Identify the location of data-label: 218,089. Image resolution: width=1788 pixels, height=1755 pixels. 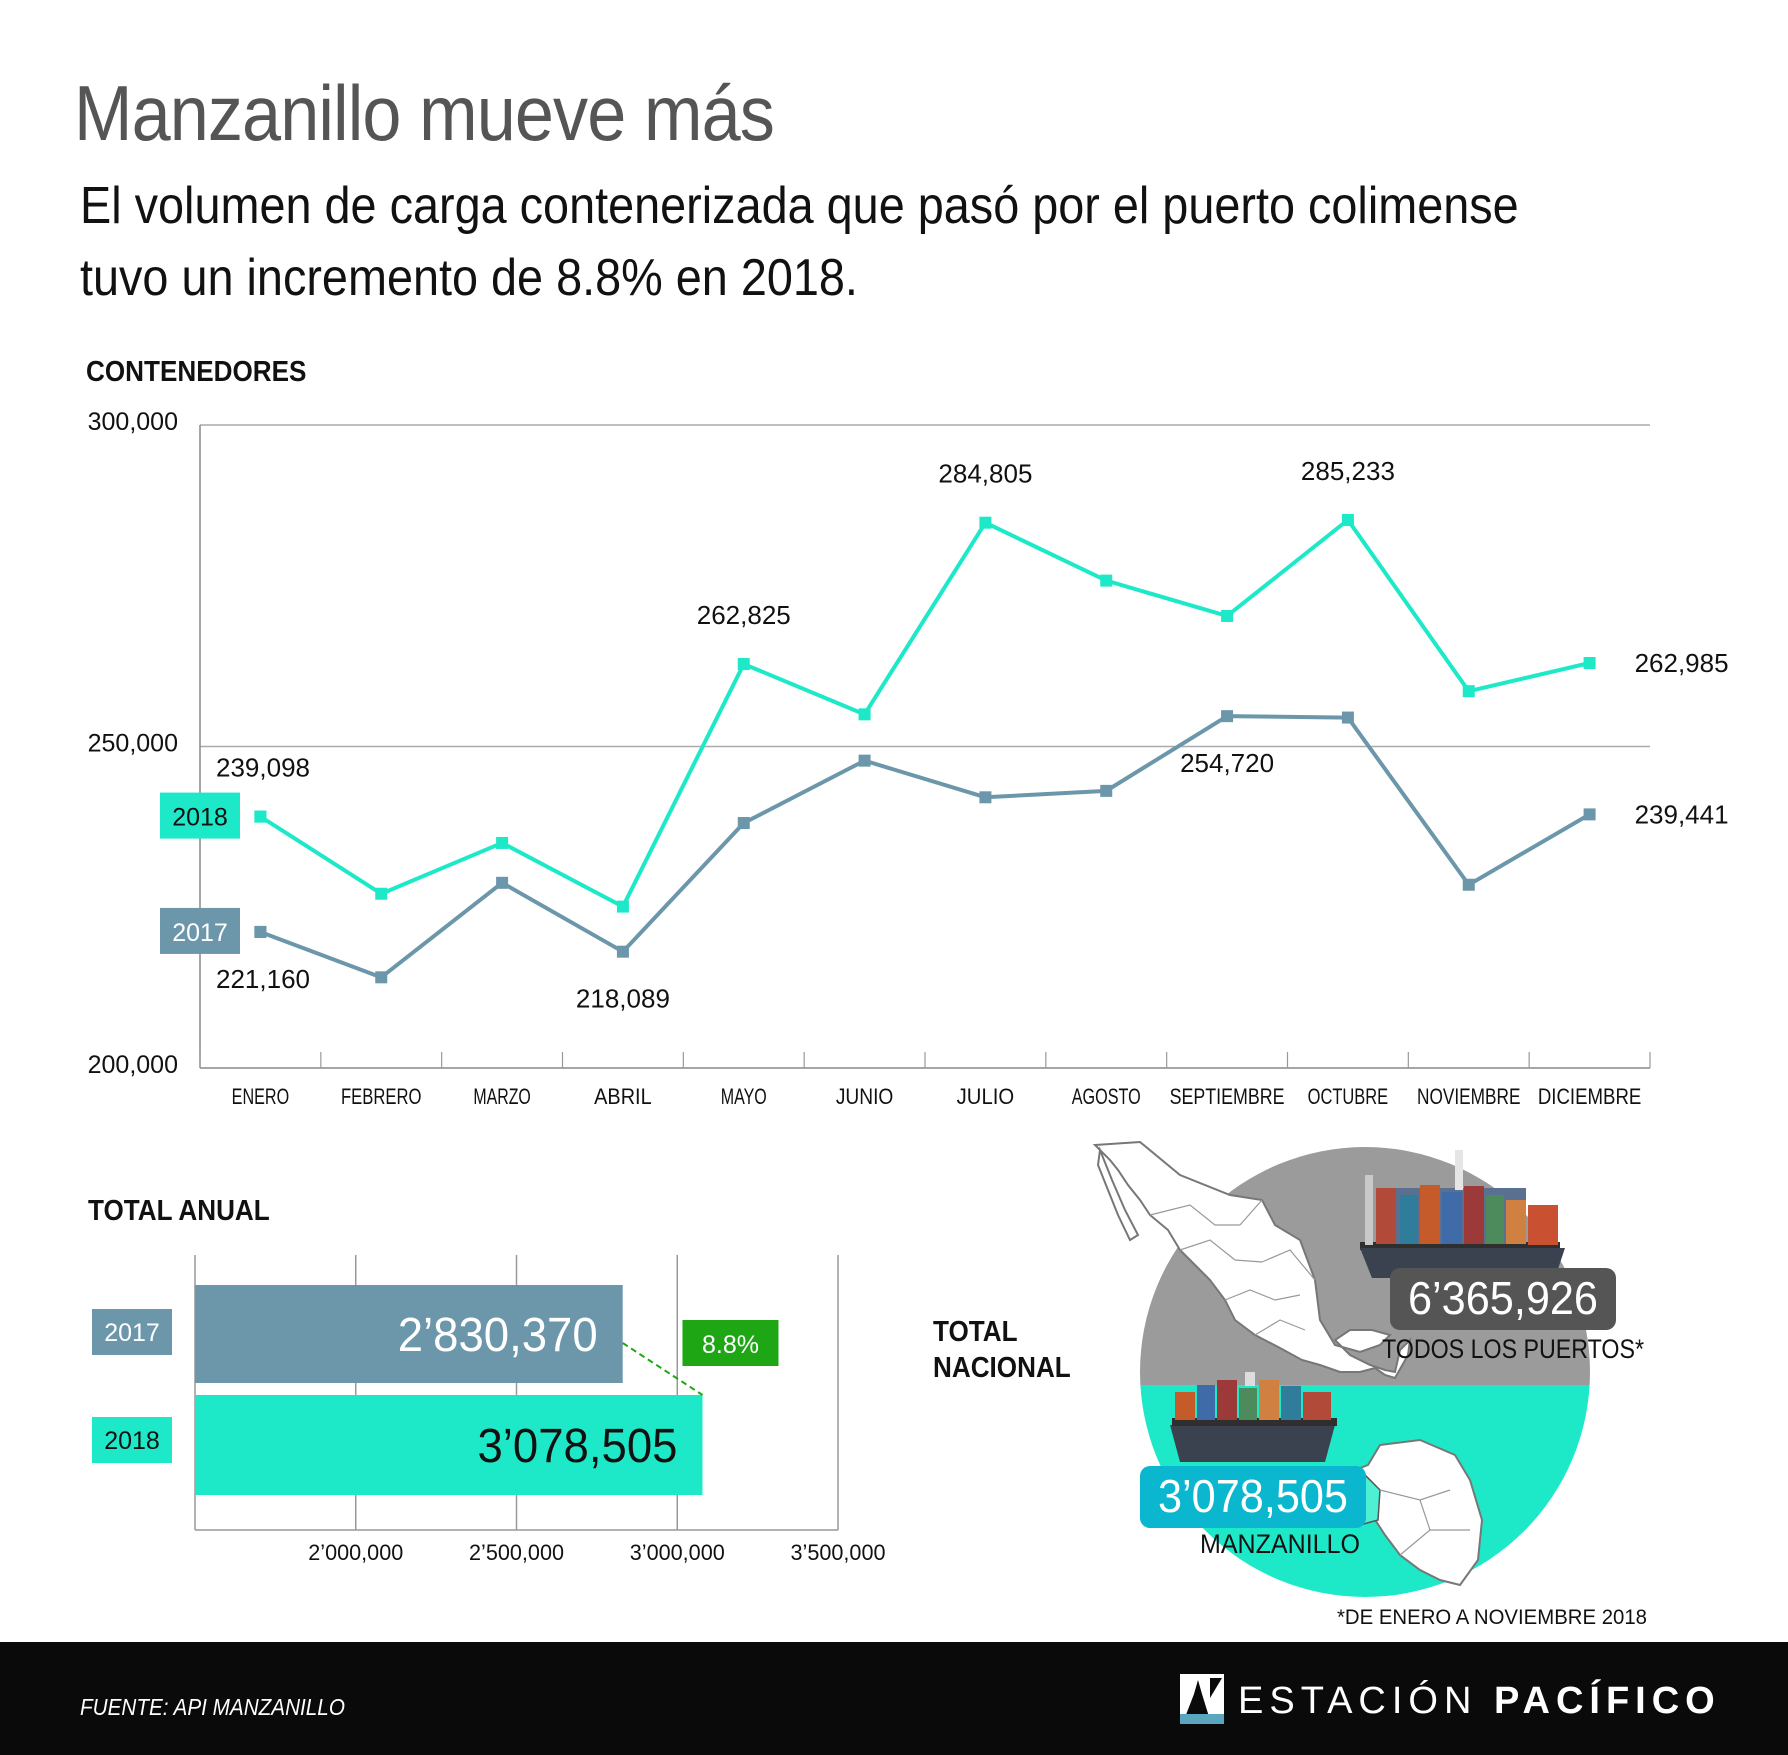
(623, 999).